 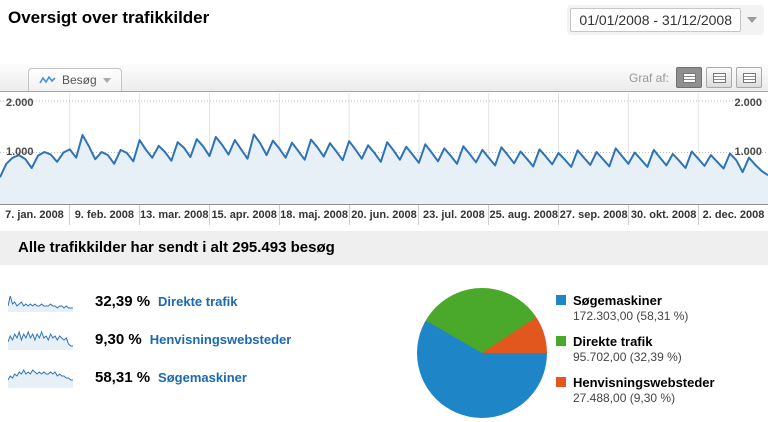 What do you see at coordinates (202, 377) in the screenshot?
I see `traffic-source-link: Søgemaskiner` at bounding box center [202, 377].